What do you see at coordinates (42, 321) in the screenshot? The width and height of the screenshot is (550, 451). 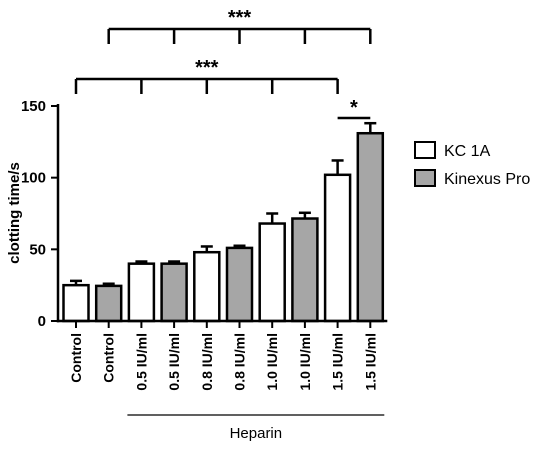 I see `y-tick-label: 0` at bounding box center [42, 321].